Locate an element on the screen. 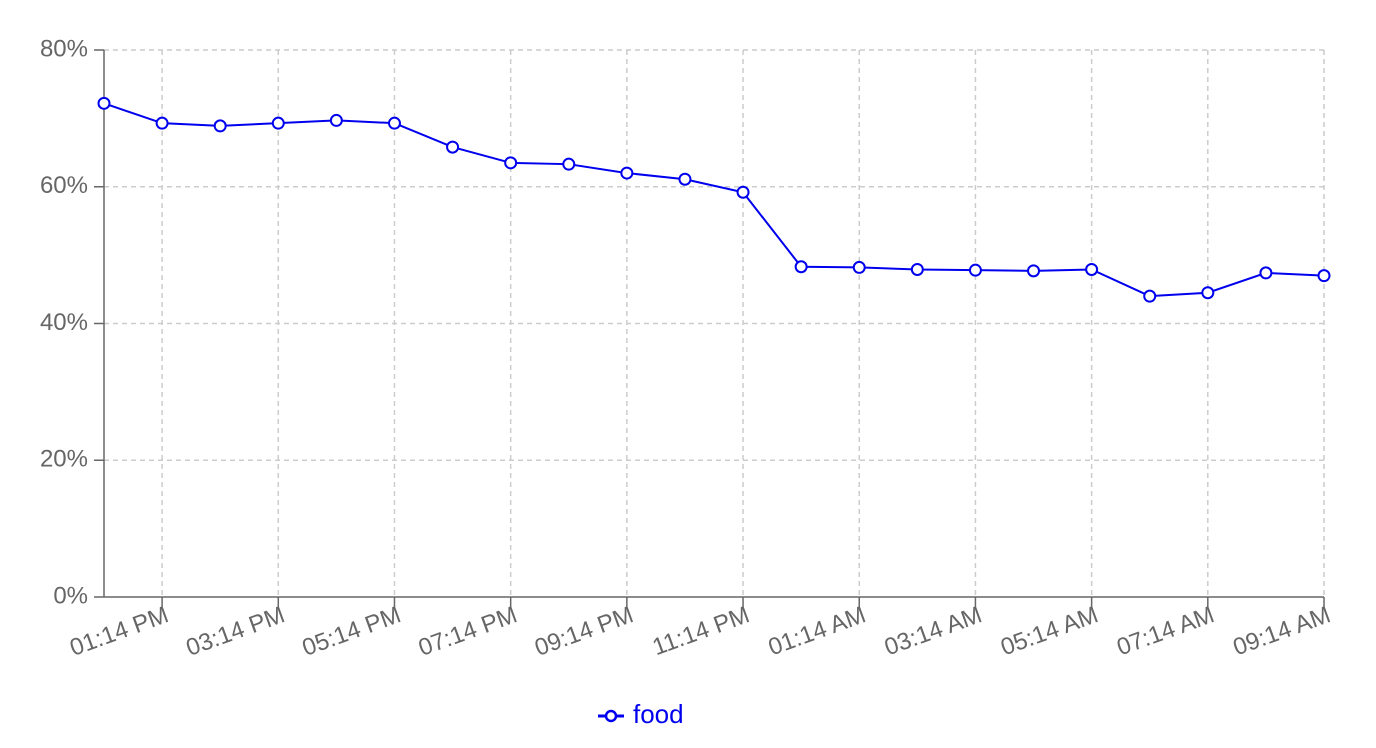  y-tick-label: 0% is located at coordinates (70, 595).